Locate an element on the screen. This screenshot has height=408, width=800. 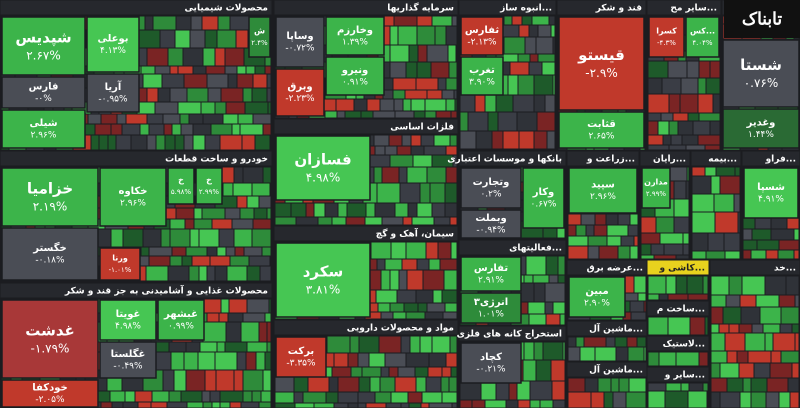
stock-name: سکرد is located at coordinates (323, 272).